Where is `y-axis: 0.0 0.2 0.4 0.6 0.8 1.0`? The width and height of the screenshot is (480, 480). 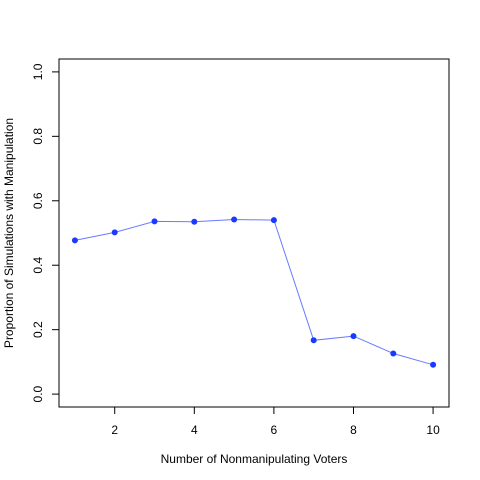
y-axis: 0.0 0.2 0.4 0.6 0.8 1.0 is located at coordinates (45, 232).